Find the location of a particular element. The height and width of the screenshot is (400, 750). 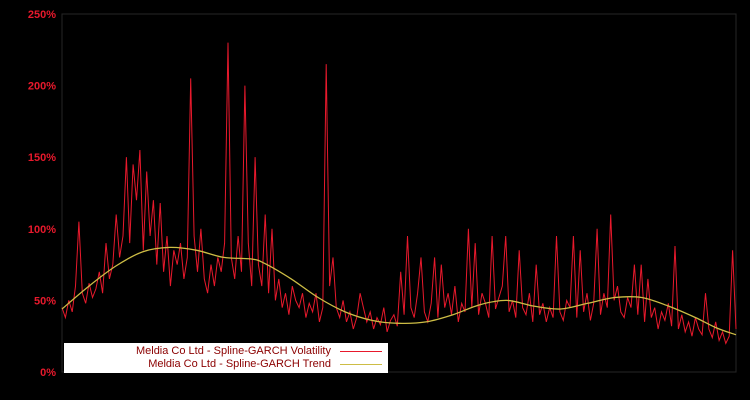

y-tick-label: 150% is located at coordinates (42, 158).